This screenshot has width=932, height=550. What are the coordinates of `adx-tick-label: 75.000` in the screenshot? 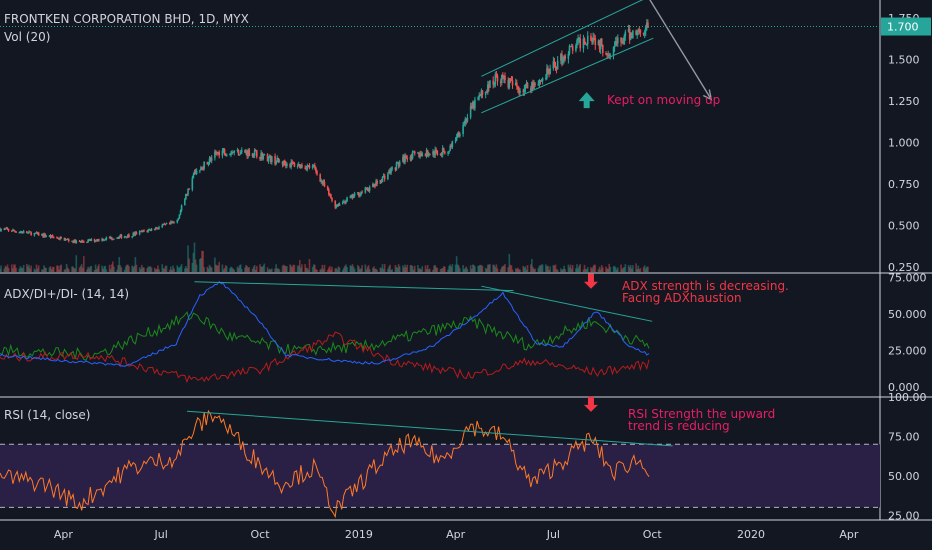 It's located at (907, 277).